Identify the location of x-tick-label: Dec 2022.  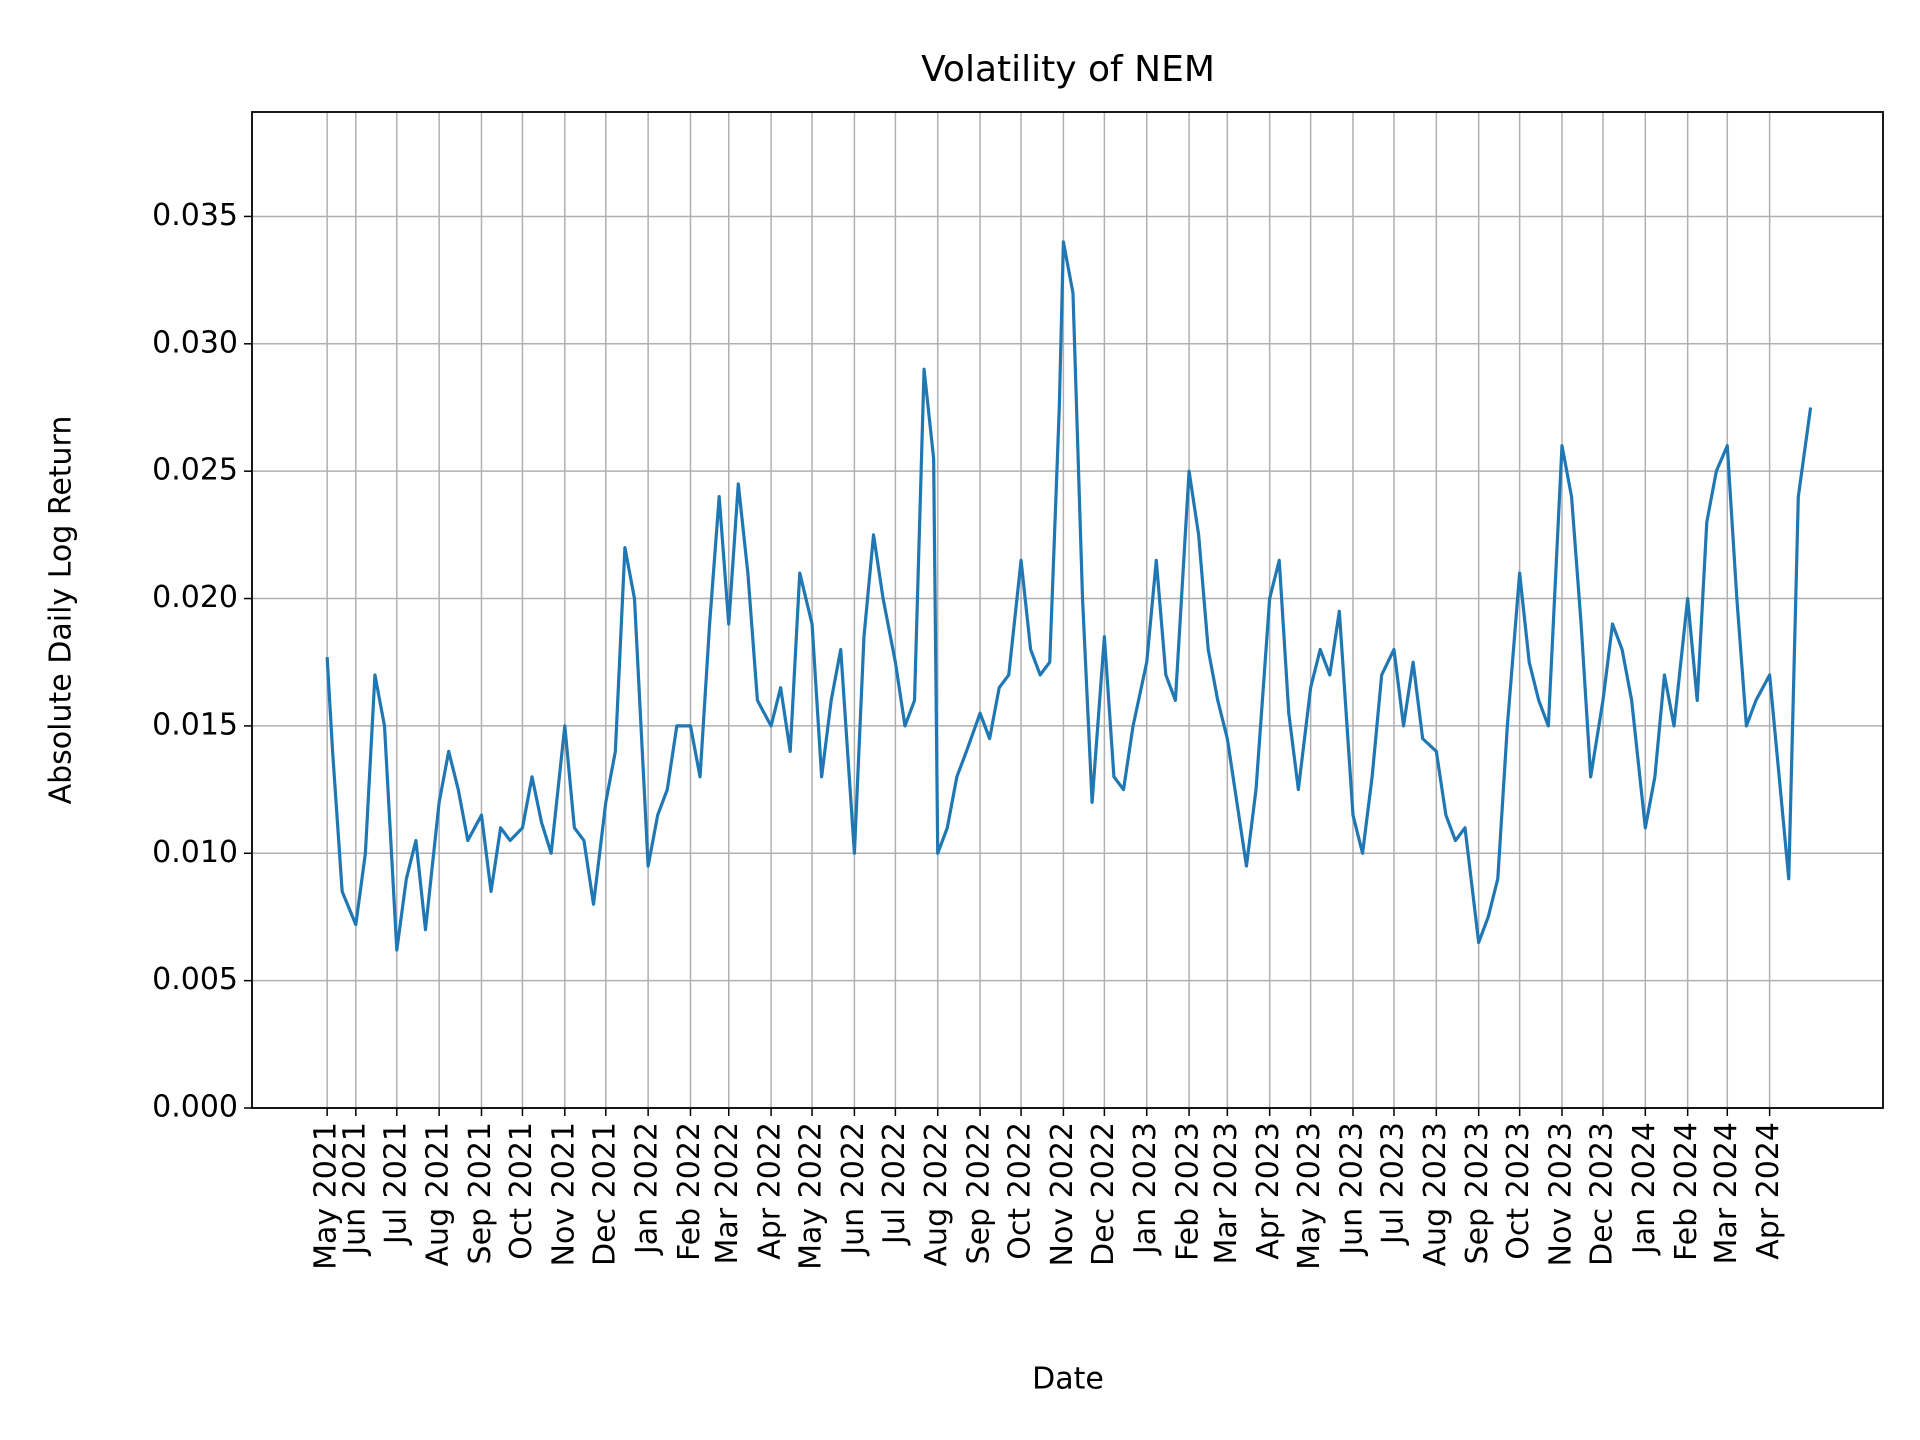
(1103, 1194).